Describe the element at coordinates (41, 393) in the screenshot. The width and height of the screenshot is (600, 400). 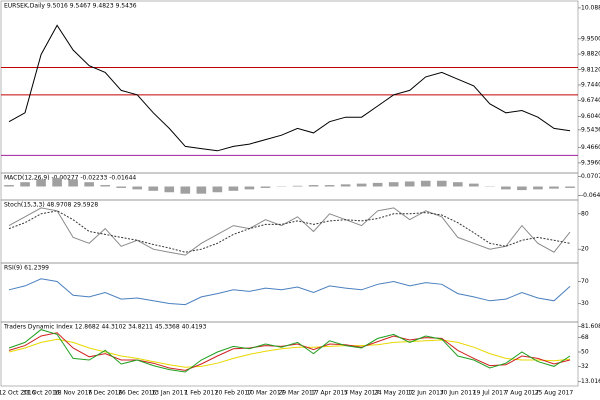
I see `x-tick-label: 31 Oct 2016` at that location.